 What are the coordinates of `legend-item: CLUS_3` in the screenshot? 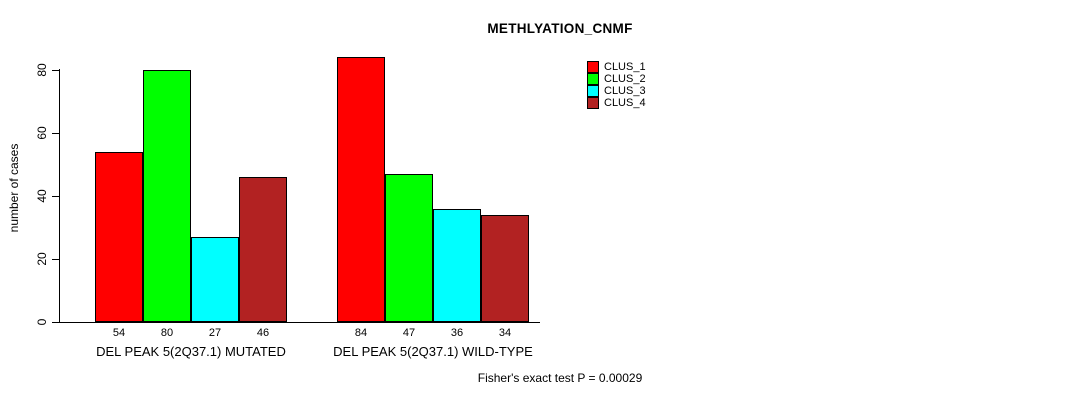 It's located at (616, 91).